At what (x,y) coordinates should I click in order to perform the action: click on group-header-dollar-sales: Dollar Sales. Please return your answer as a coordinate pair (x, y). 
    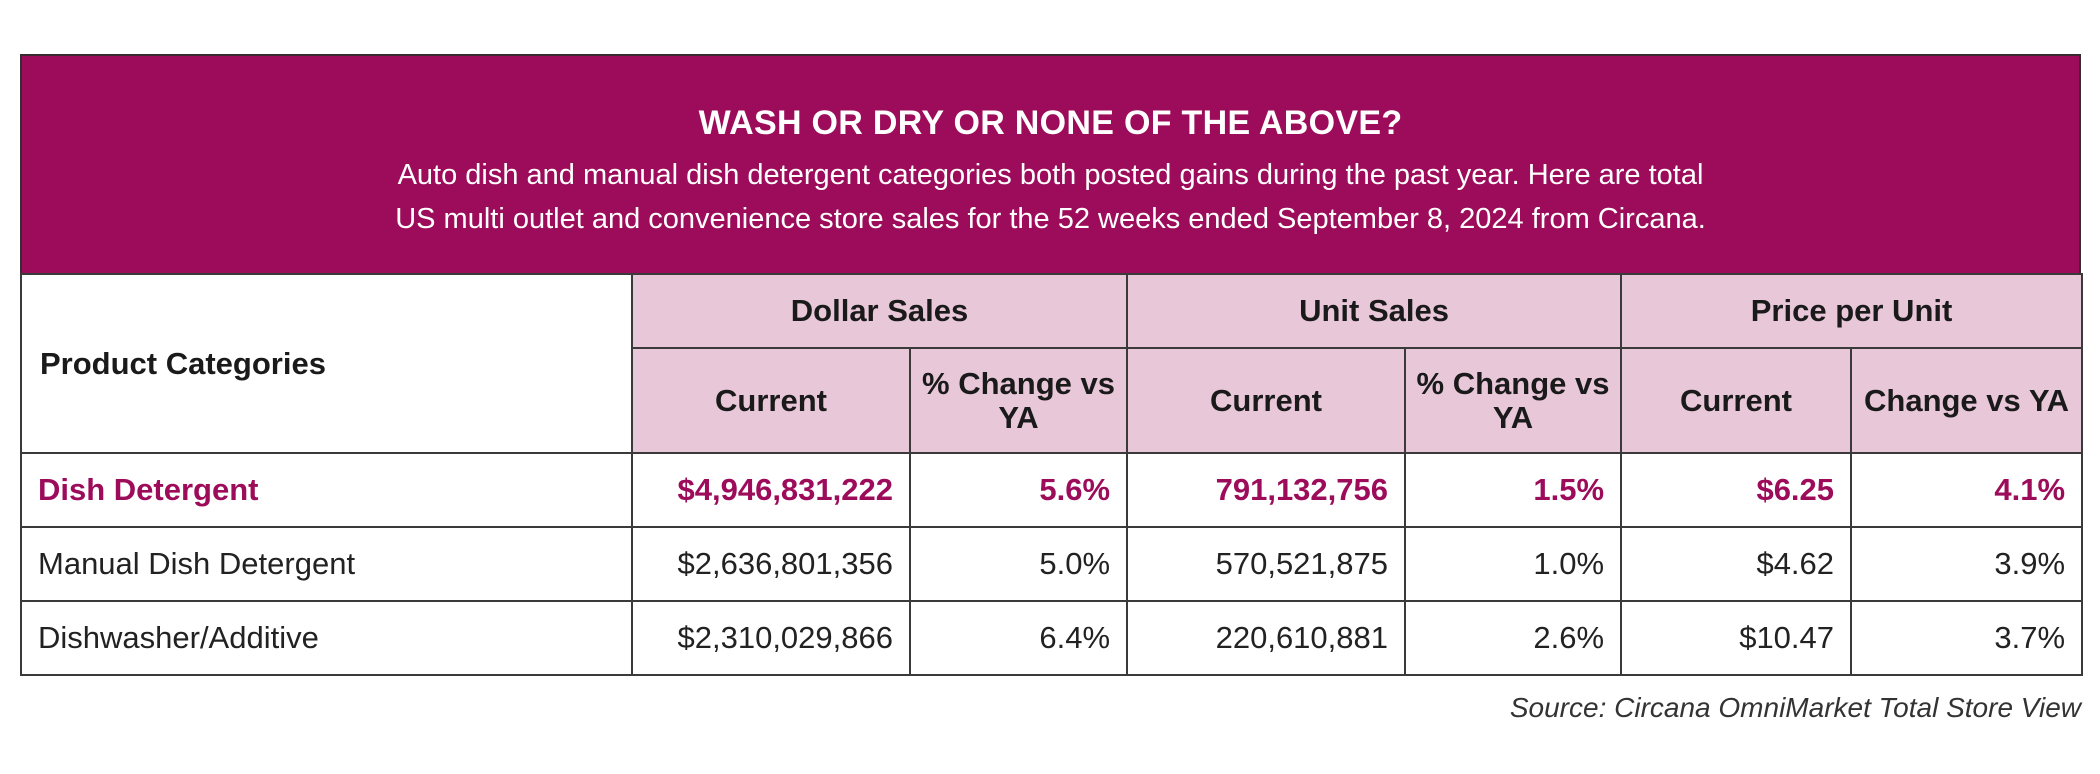
    Looking at the image, I should click on (879, 311).